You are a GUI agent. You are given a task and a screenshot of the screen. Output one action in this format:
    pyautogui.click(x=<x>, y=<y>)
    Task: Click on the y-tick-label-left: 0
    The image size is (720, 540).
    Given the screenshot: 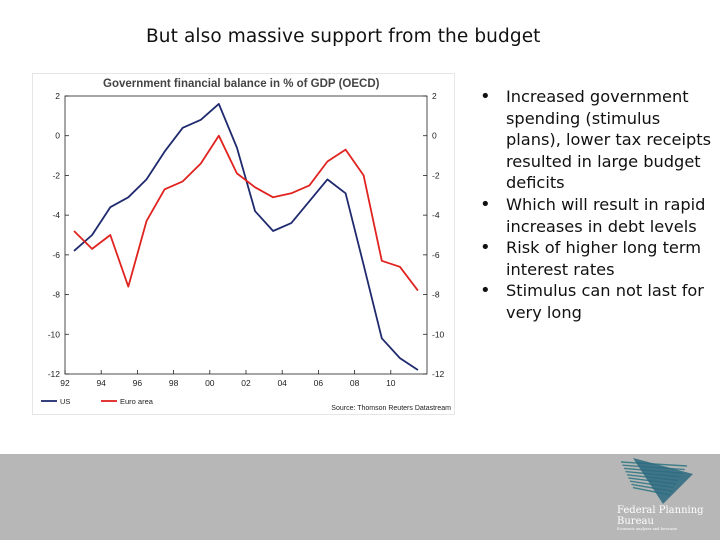 What is the action you would take?
    pyautogui.click(x=57, y=136)
    